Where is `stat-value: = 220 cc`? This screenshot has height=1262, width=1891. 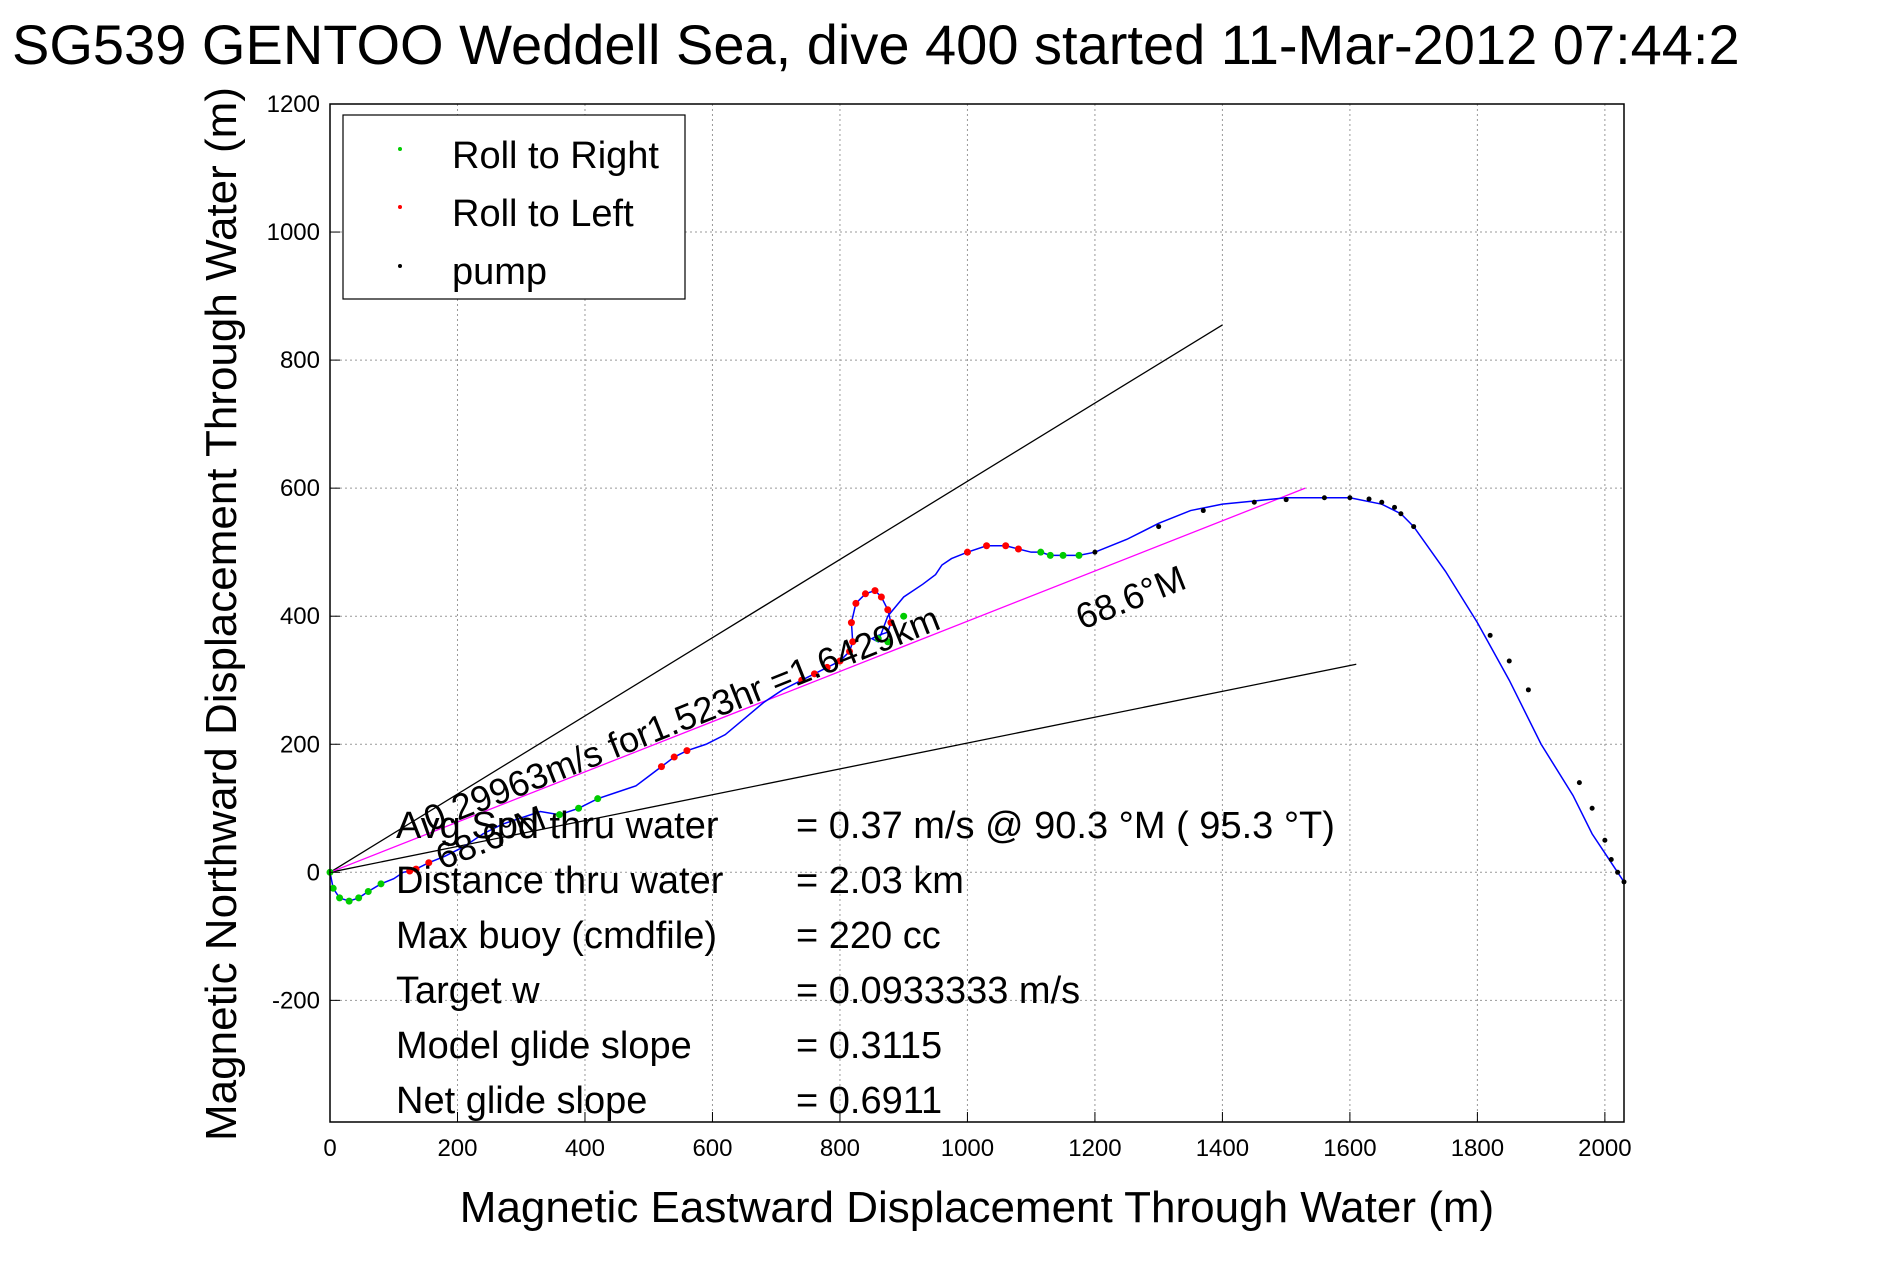
stat-value: = 220 cc is located at coordinates (868, 936).